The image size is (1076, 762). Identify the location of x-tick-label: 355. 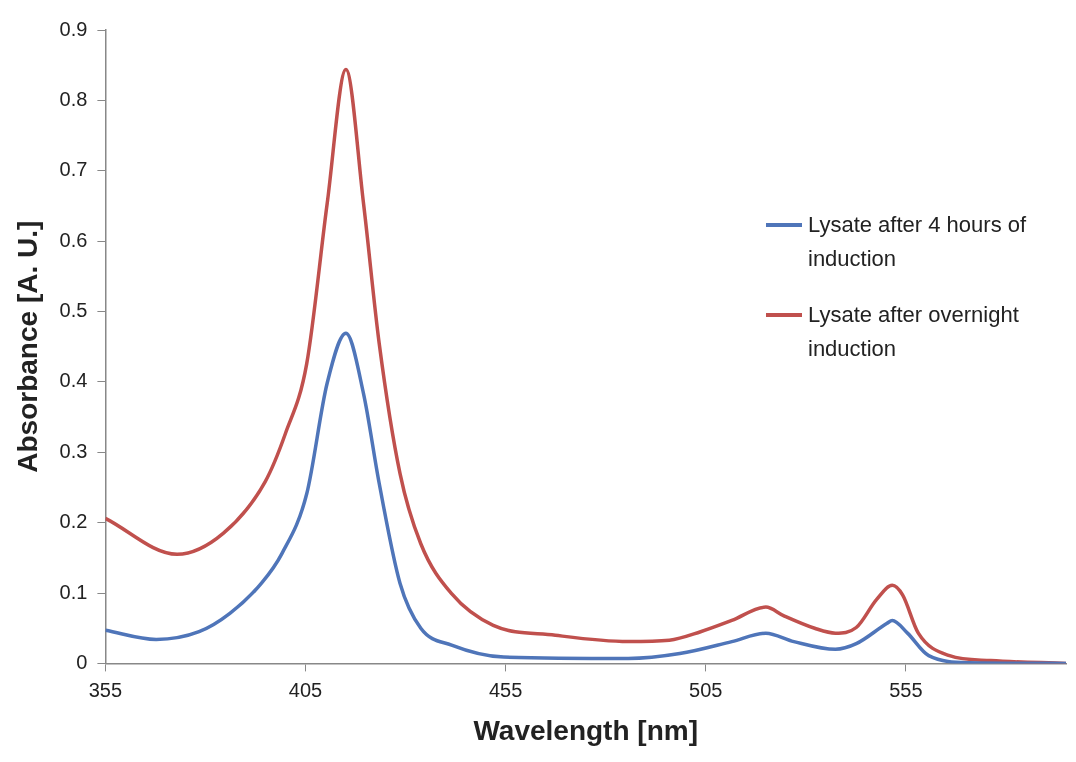
(105, 689).